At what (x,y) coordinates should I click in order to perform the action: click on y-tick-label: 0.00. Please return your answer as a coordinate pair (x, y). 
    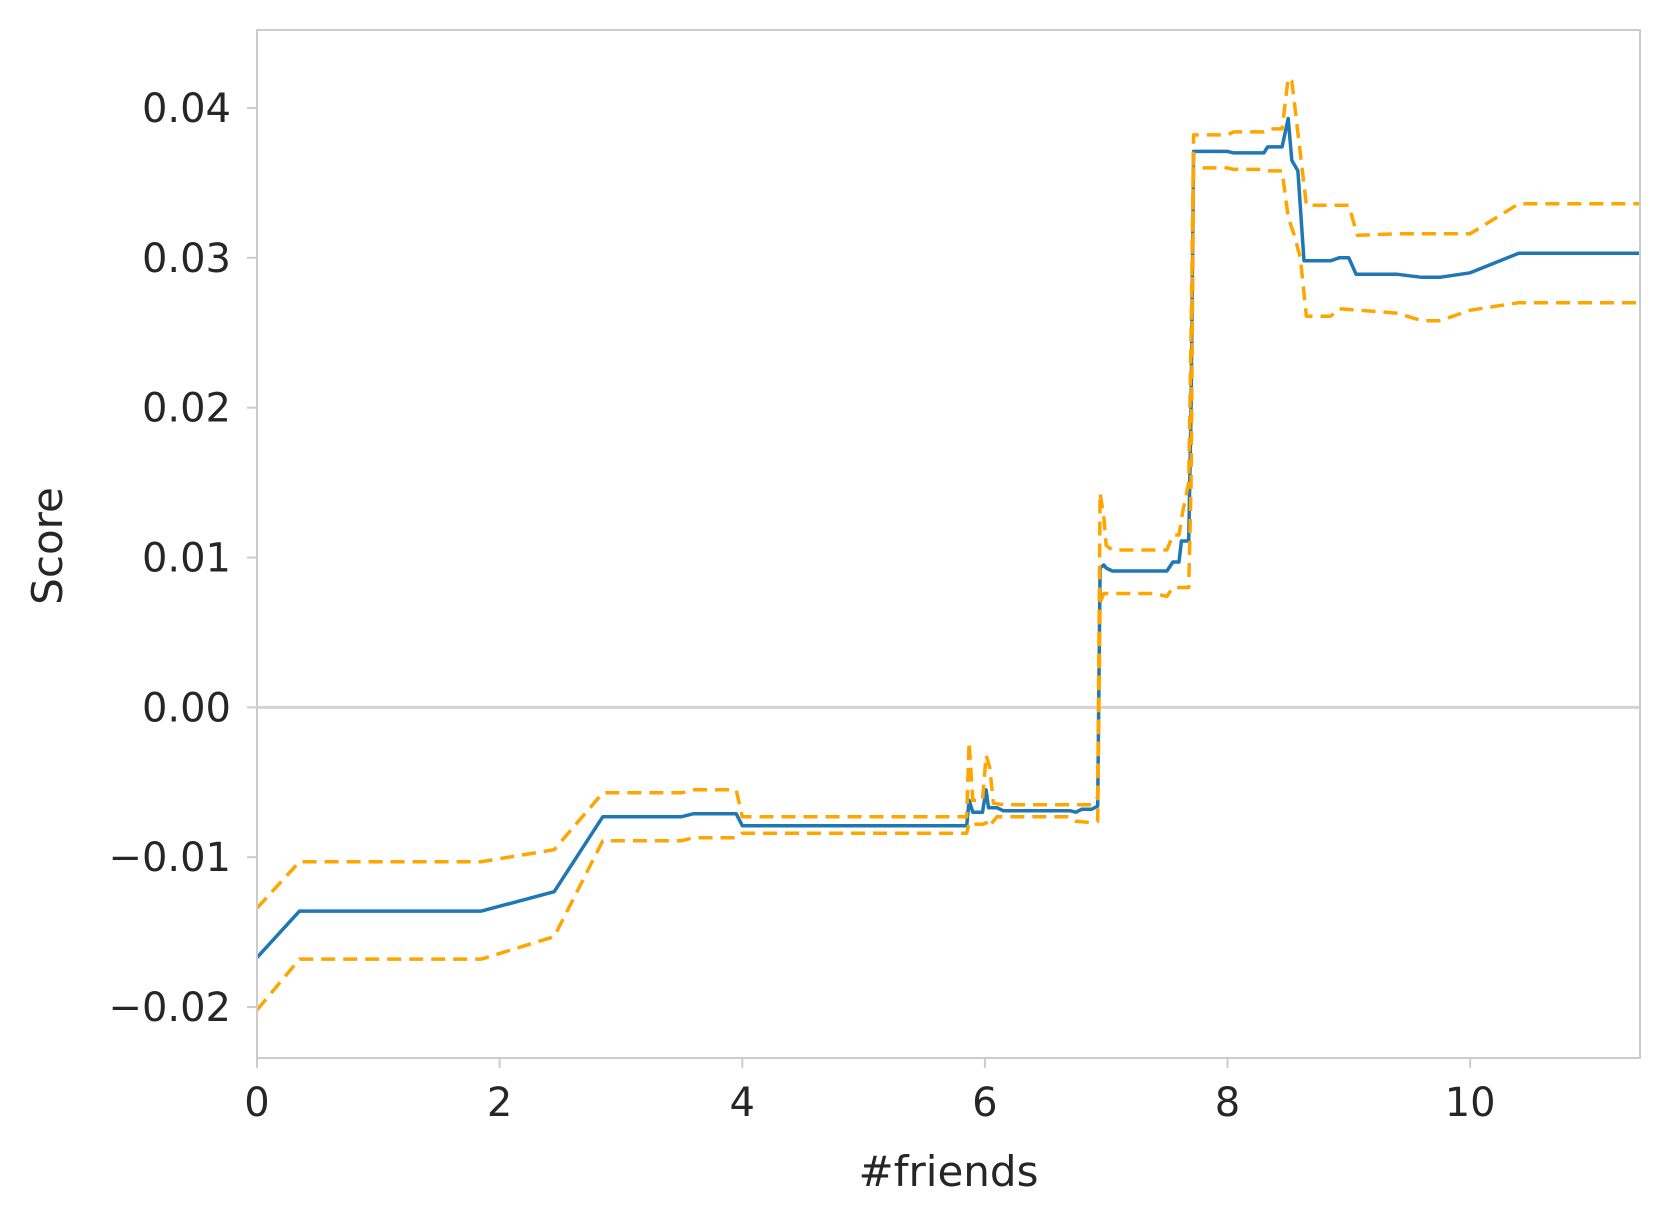
    Looking at the image, I should click on (186, 708).